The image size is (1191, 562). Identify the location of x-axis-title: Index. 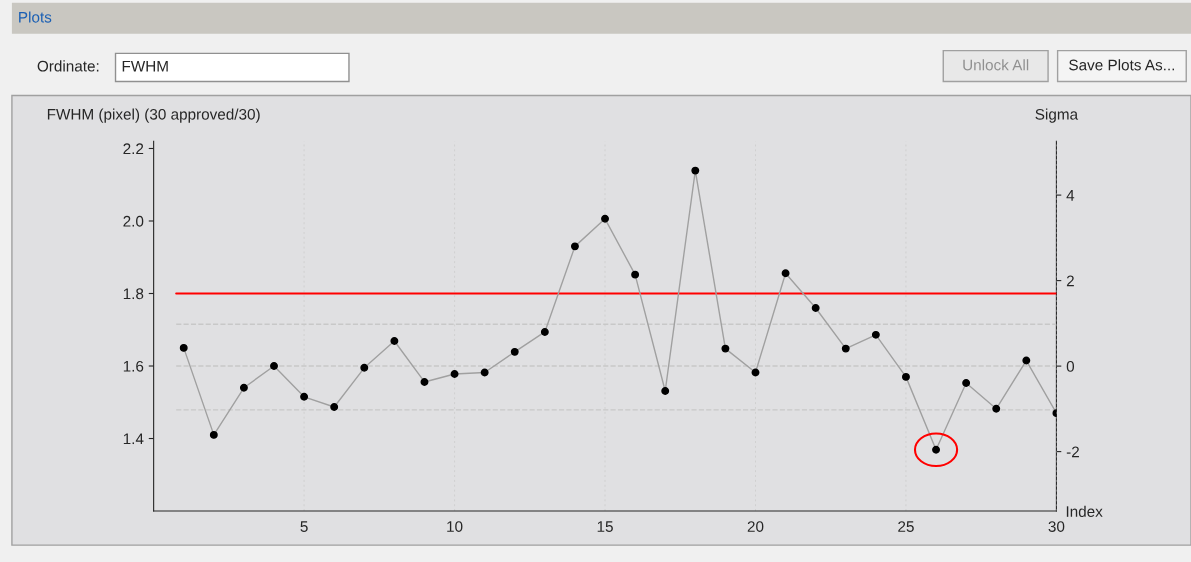
(1084, 511).